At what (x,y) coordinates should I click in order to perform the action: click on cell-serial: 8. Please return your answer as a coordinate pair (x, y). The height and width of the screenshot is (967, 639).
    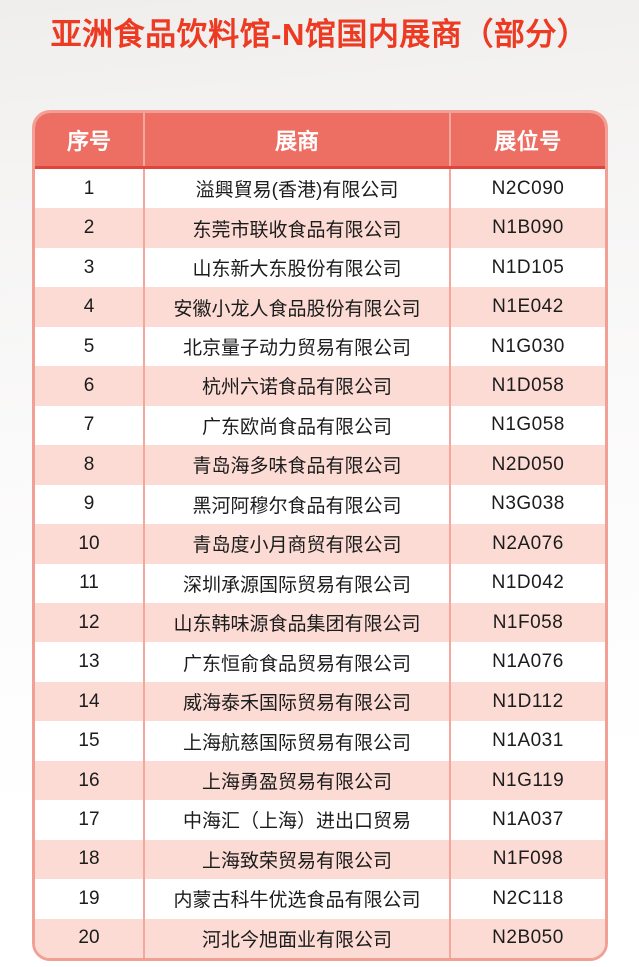
    Looking at the image, I should click on (90, 465).